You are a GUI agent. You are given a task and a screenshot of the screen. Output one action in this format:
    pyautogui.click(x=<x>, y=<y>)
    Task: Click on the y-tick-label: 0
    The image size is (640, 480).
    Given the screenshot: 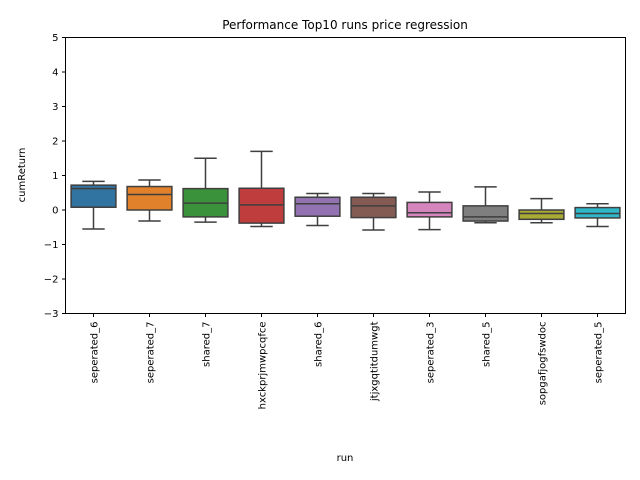 What is the action you would take?
    pyautogui.click(x=55, y=211)
    